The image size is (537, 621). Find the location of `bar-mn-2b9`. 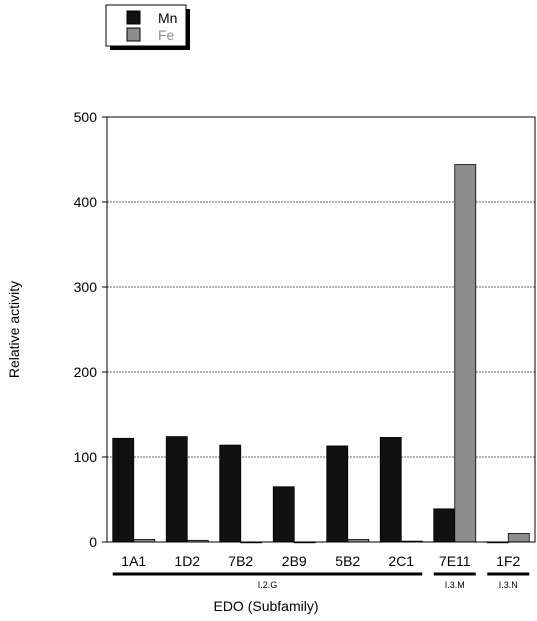

bar-mn-2b9 is located at coordinates (283, 514).